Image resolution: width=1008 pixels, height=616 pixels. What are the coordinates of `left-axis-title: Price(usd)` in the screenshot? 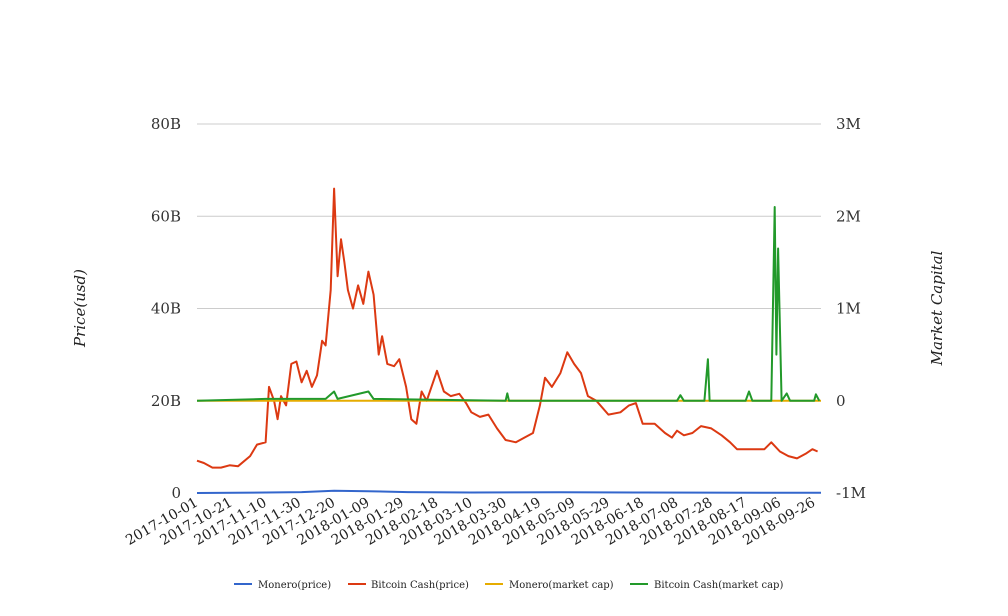 It's located at (80, 308).